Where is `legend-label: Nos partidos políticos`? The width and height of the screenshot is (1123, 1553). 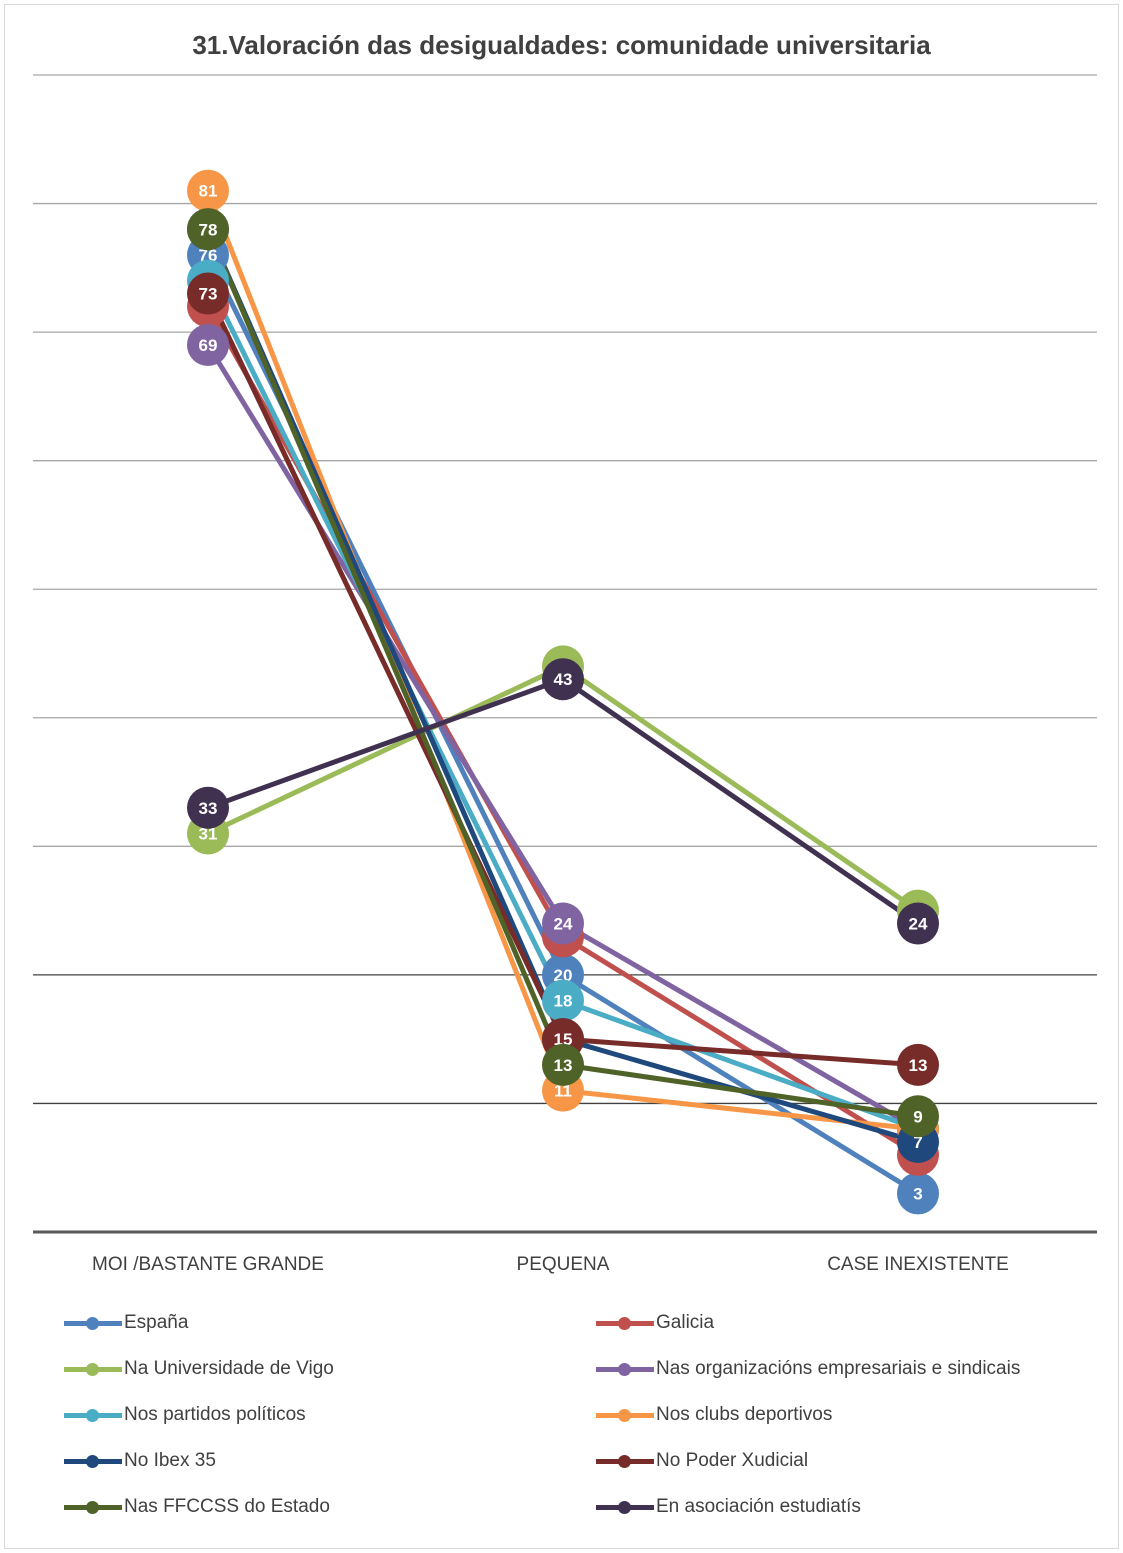 legend-label: Nos partidos políticos is located at coordinates (215, 1414).